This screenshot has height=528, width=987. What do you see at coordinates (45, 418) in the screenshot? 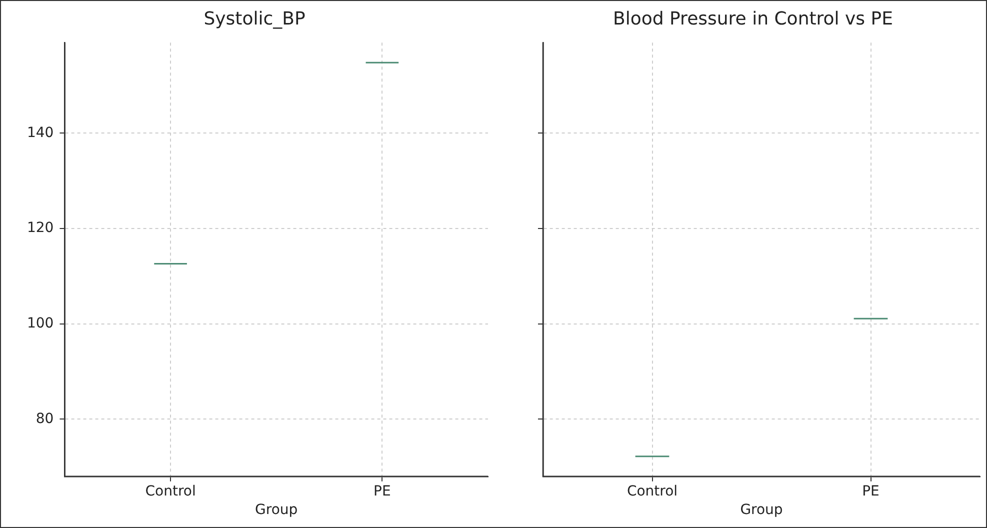
I see `y-tick-label: 80` at bounding box center [45, 418].